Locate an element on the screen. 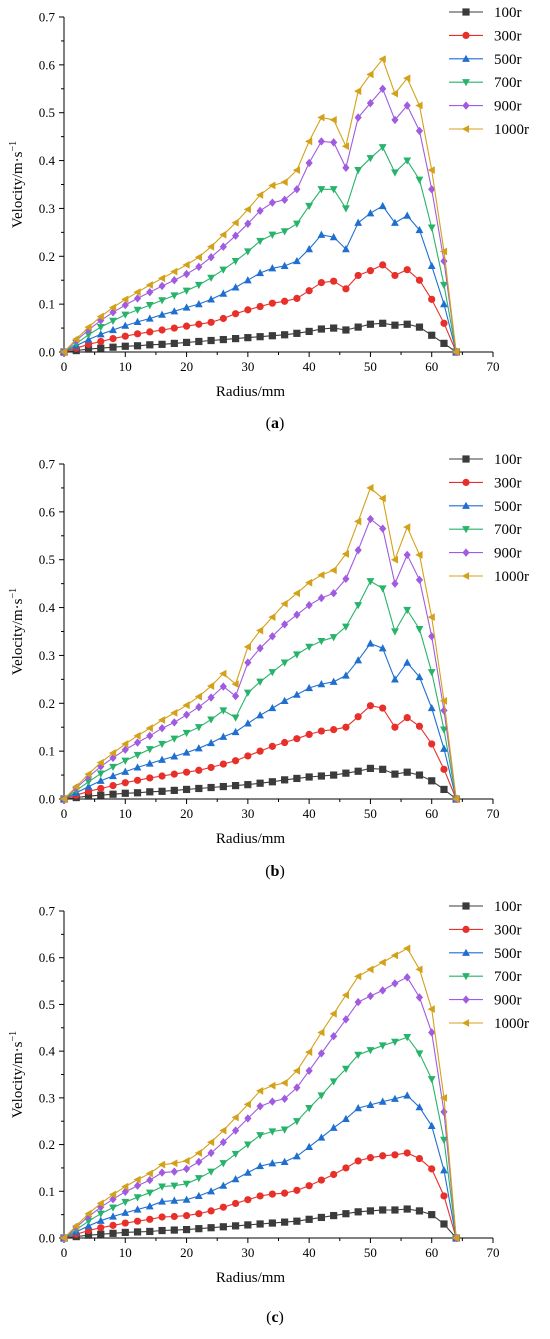 This screenshot has width=550, height=1339. x-tick-label: 10 is located at coordinates (125, 366).